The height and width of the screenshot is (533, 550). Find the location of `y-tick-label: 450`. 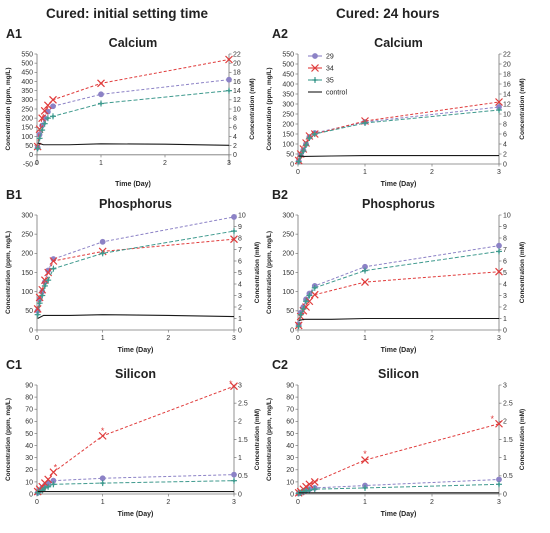

y-tick-label: 450 is located at coordinates (27, 73).